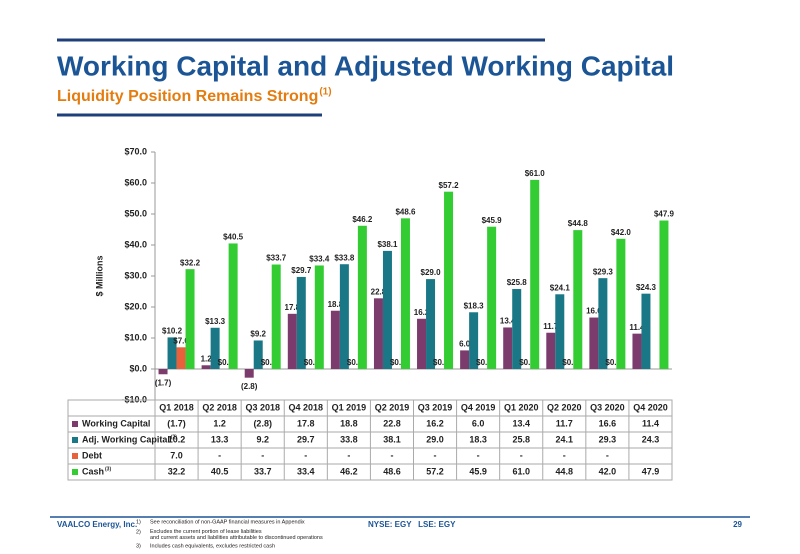 This screenshot has width=800, height=554. I want to click on value-label: $33.4, so click(319, 259).